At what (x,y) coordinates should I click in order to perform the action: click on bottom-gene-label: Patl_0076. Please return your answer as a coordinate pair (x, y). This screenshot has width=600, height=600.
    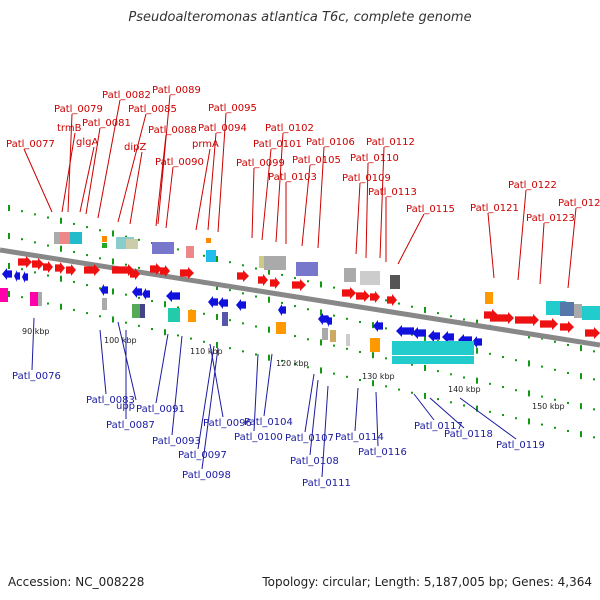
    Looking at the image, I should click on (36, 376).